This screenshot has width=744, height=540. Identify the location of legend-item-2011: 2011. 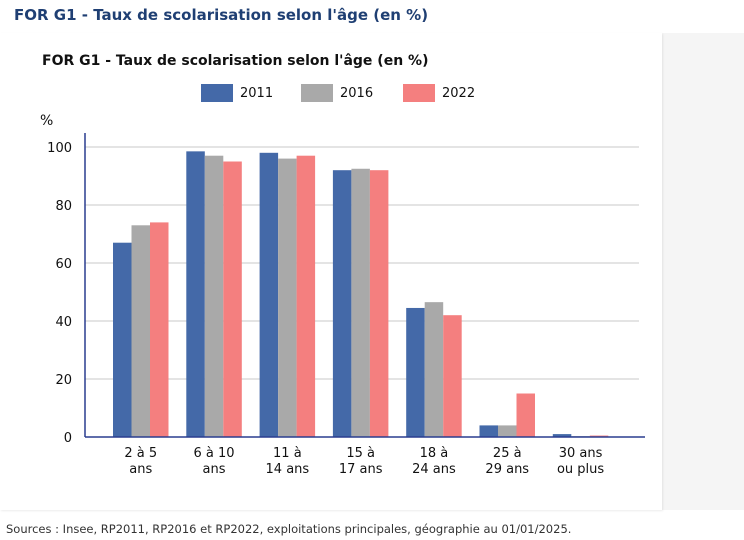
(237, 93).